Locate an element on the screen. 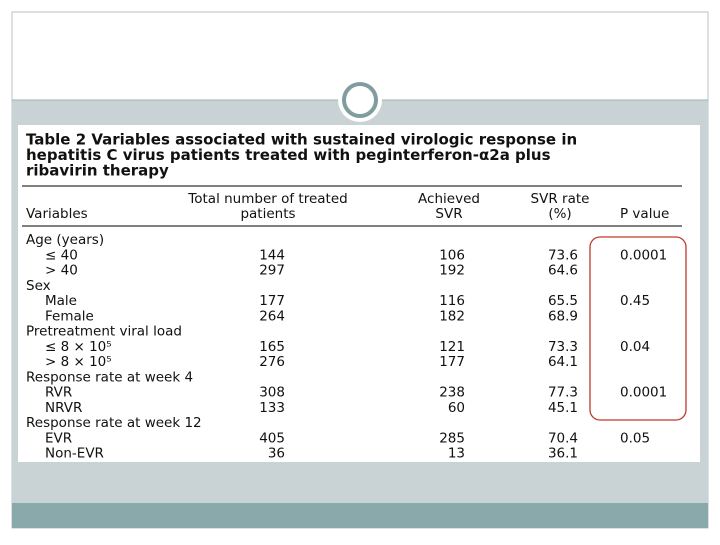 The height and width of the screenshot is (545, 720). column-header: (%) is located at coordinates (559, 214).